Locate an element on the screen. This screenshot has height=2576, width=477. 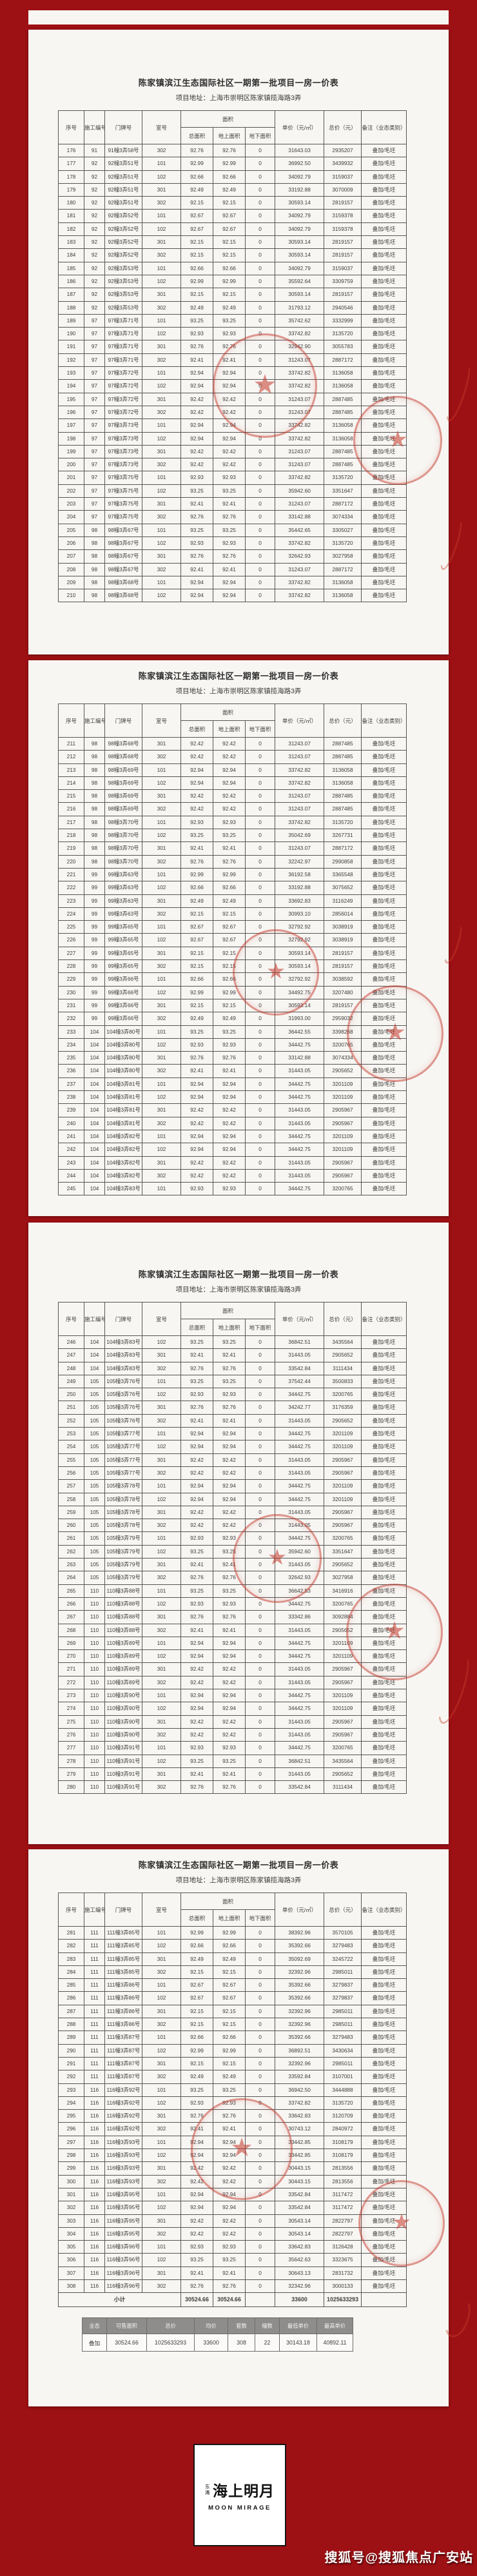
table-cell: 2813556 is located at coordinates (343, 2168).